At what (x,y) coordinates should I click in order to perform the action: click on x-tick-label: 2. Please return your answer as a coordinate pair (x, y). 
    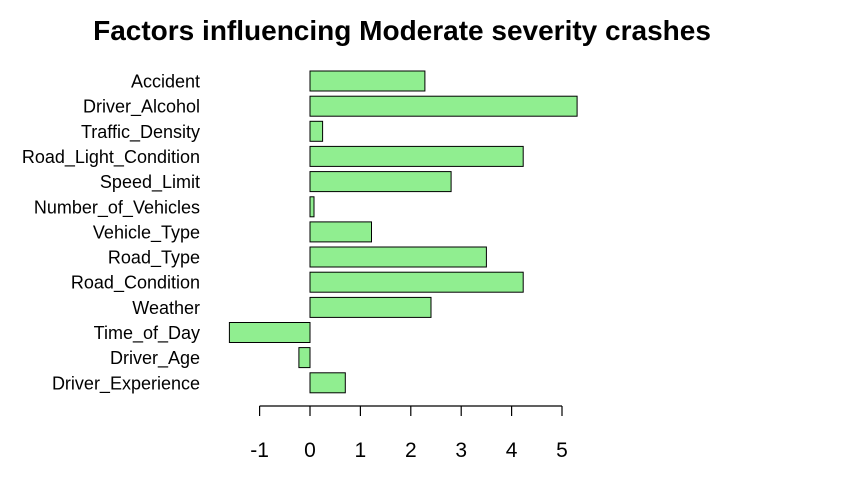
    Looking at the image, I should click on (411, 450).